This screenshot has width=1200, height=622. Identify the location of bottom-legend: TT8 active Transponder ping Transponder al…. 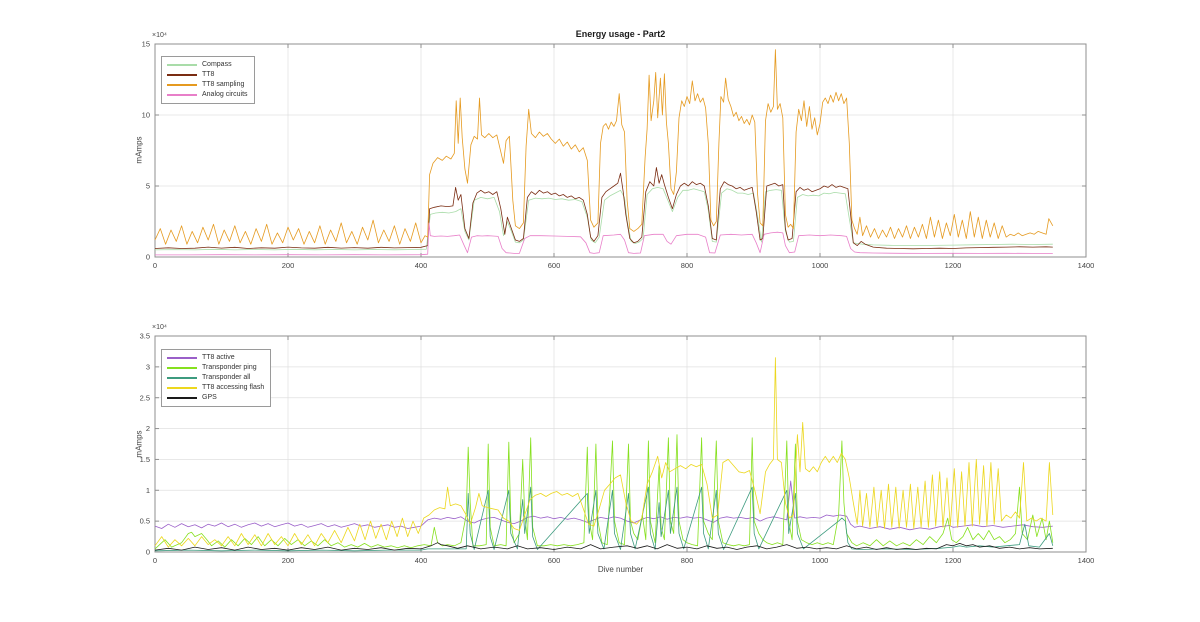
(216, 378).